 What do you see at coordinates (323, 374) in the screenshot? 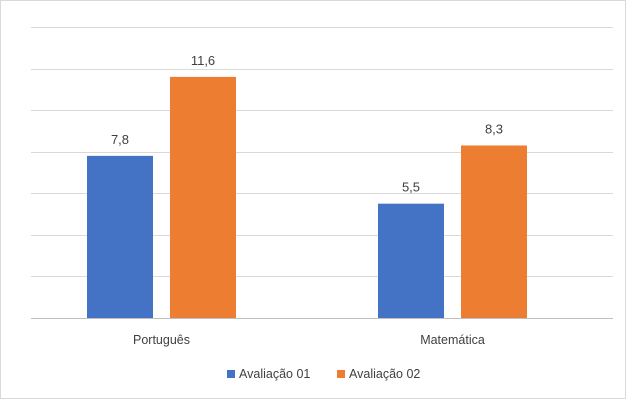
I see `legend: Avaliação 01 Avaliação 02` at bounding box center [323, 374].